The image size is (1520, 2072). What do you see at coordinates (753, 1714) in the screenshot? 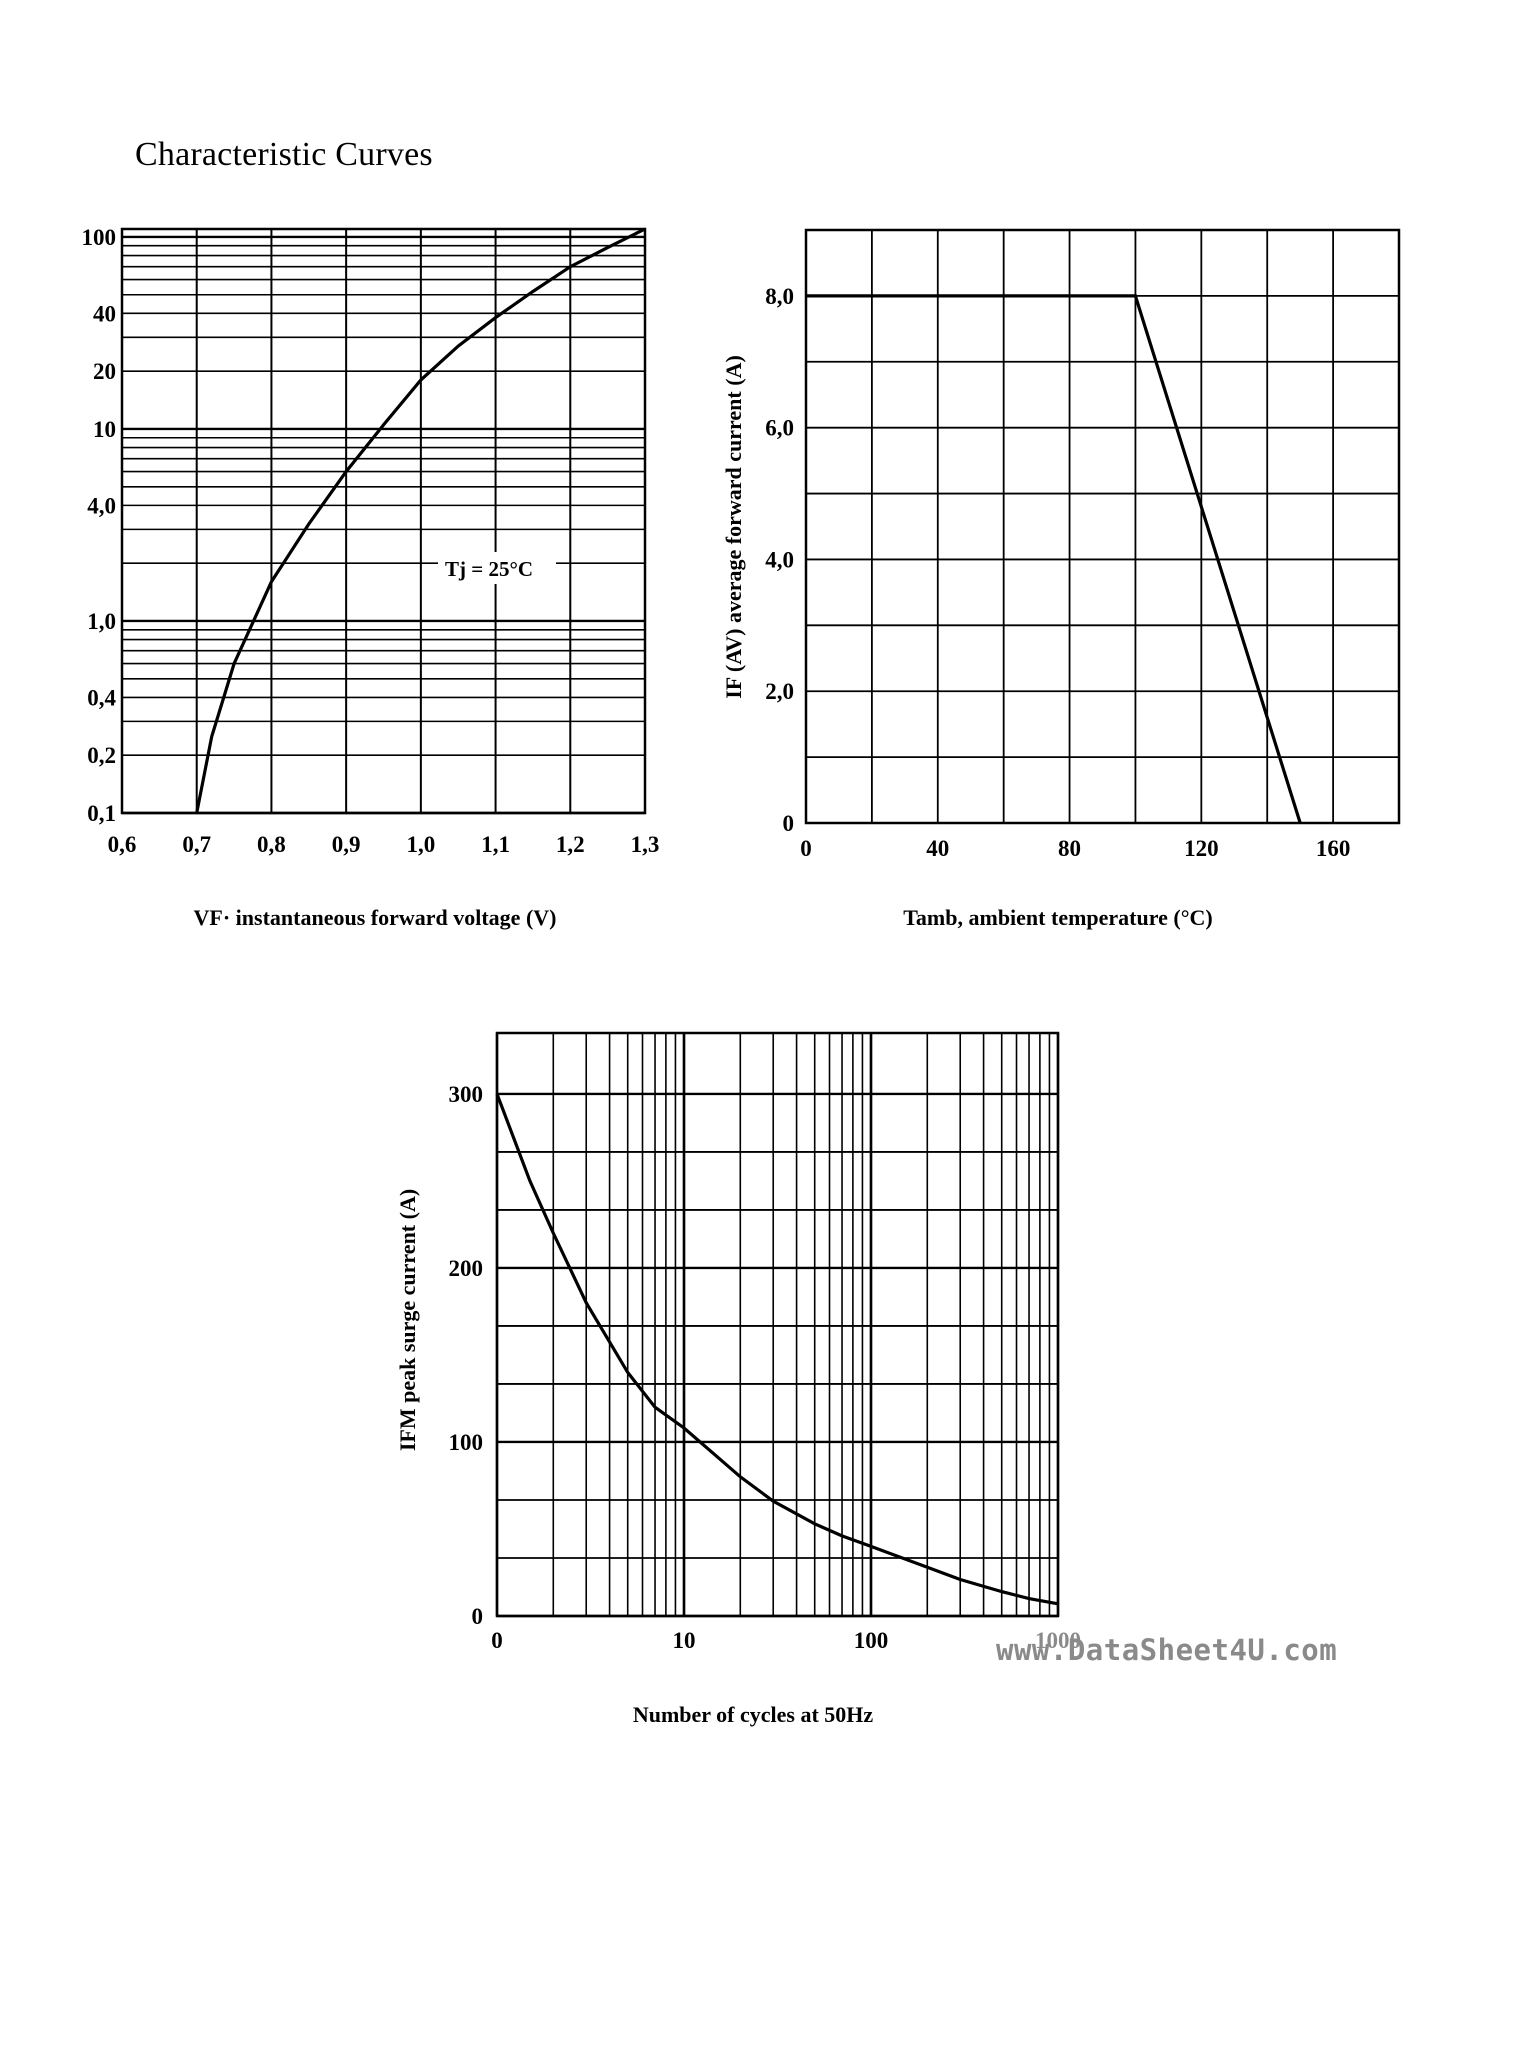
I see `x-axis-title: Number of cycles at 50Hz` at bounding box center [753, 1714].